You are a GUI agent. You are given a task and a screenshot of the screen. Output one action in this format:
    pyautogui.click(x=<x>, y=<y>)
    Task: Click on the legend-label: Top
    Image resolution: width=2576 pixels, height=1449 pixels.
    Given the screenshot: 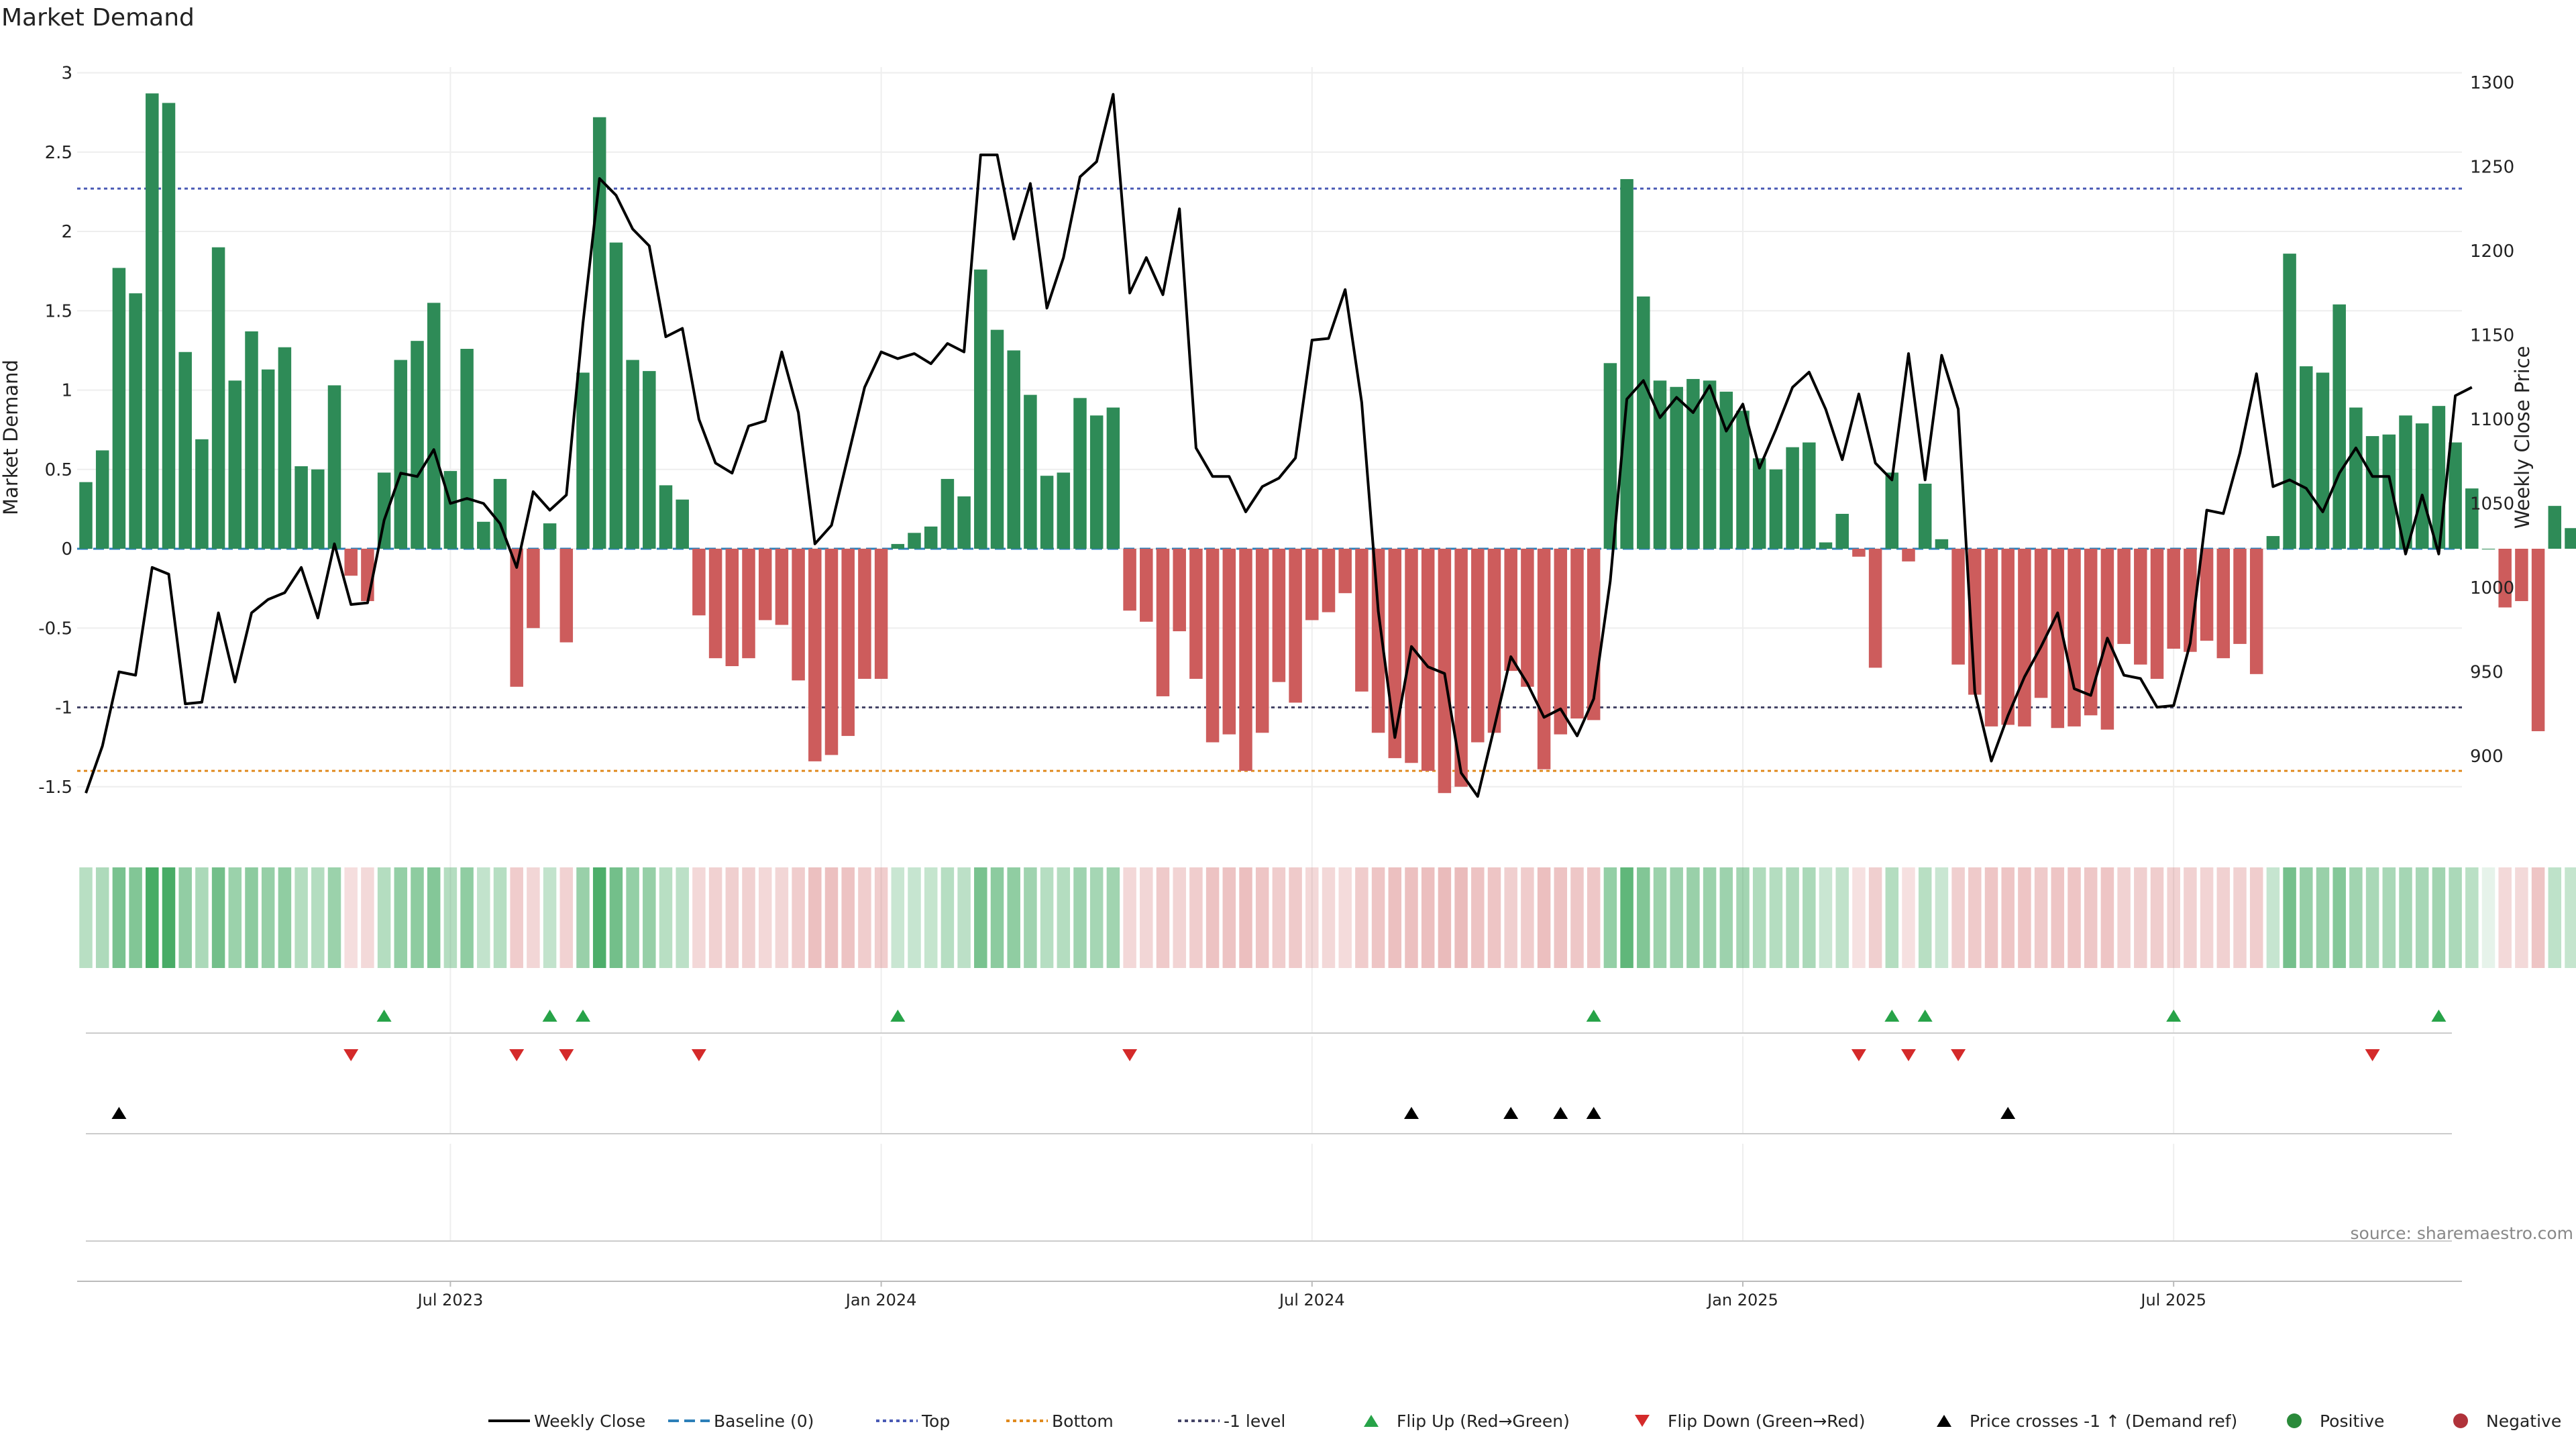 What is the action you would take?
    pyautogui.click(x=935, y=1421)
    